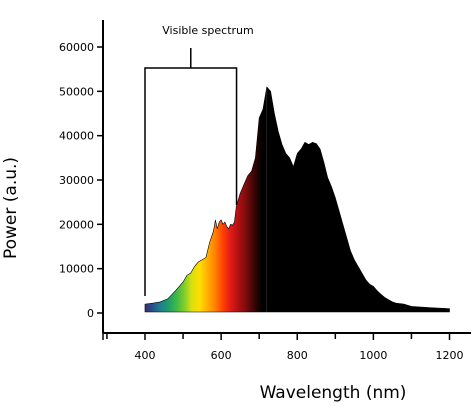 The width and height of the screenshot is (474, 406). What do you see at coordinates (373, 355) in the screenshot?
I see `x-tick-label: 1000` at bounding box center [373, 355].